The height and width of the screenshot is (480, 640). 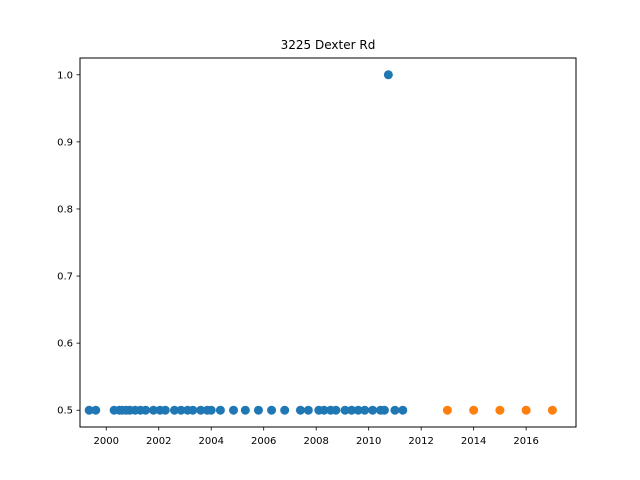 I want to click on y-tick-label: 0.7, so click(x=65, y=277).